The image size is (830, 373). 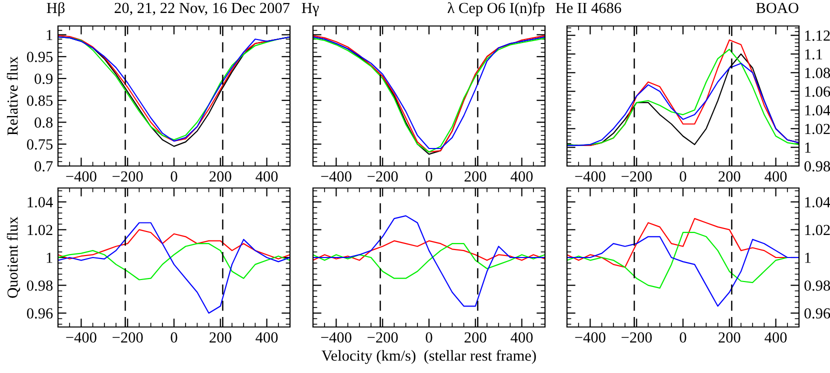 What do you see at coordinates (817, 35) in the screenshot?
I see `y2-tick-label: 1.12` at bounding box center [817, 35].